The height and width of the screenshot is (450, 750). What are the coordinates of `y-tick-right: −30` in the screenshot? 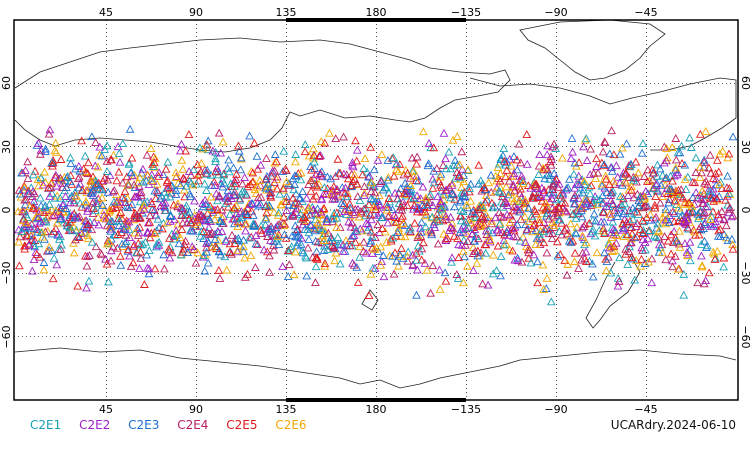 It's located at (744, 272).